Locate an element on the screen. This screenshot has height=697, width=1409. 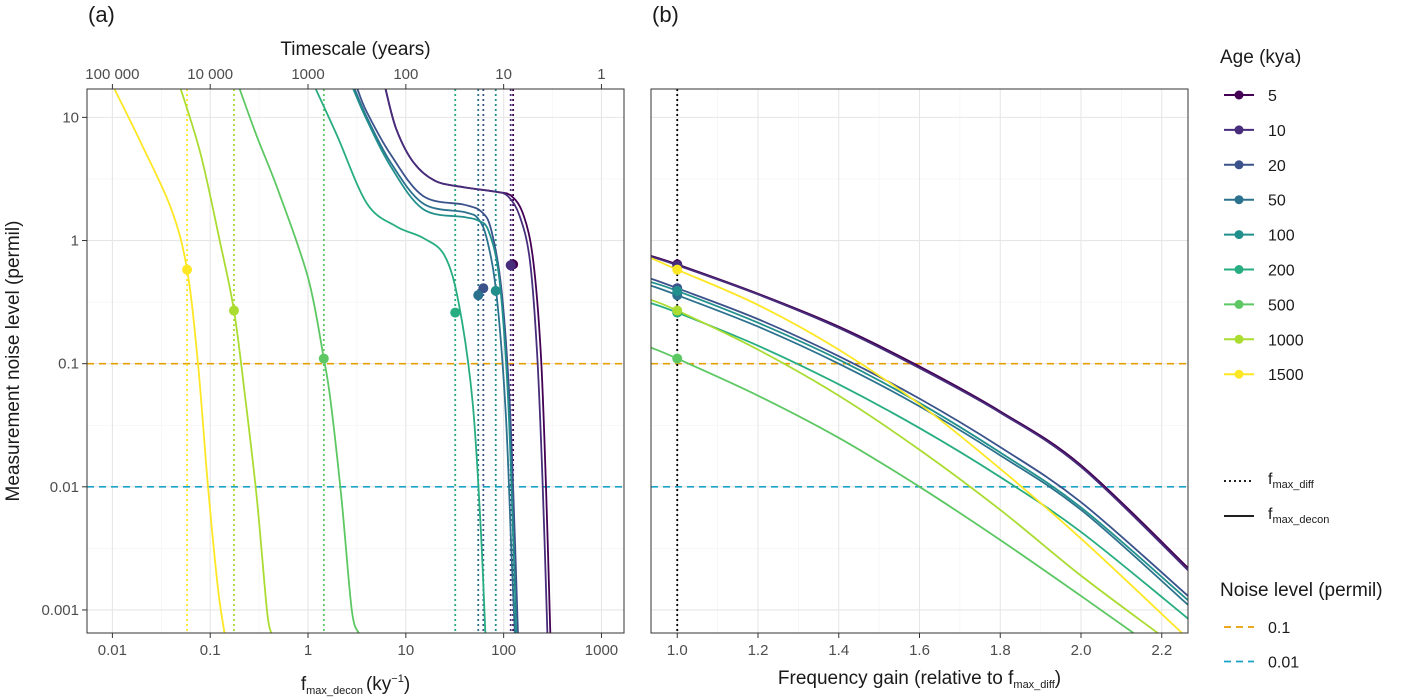
x-tick-label: 1 is located at coordinates (308, 650).